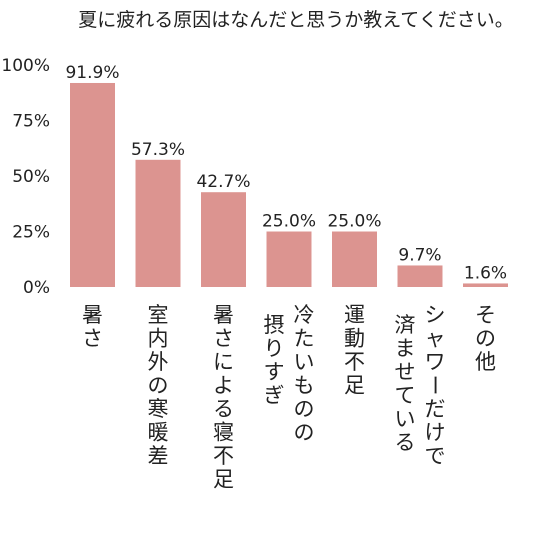 The image size is (536, 536). What do you see at coordinates (31, 122) in the screenshot?
I see `y-tick-label: 75%` at bounding box center [31, 122].